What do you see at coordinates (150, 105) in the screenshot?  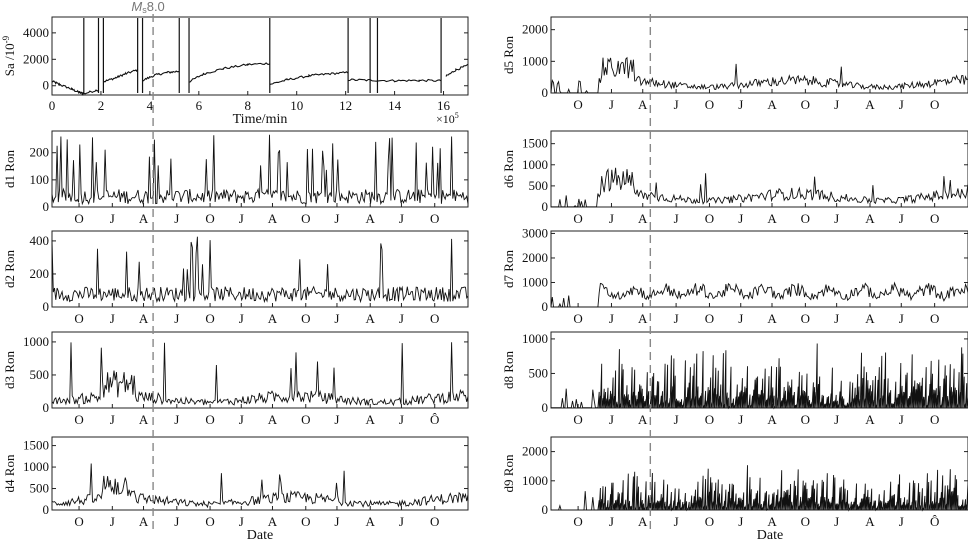 I see `x-tick-label: 4` at bounding box center [150, 105].